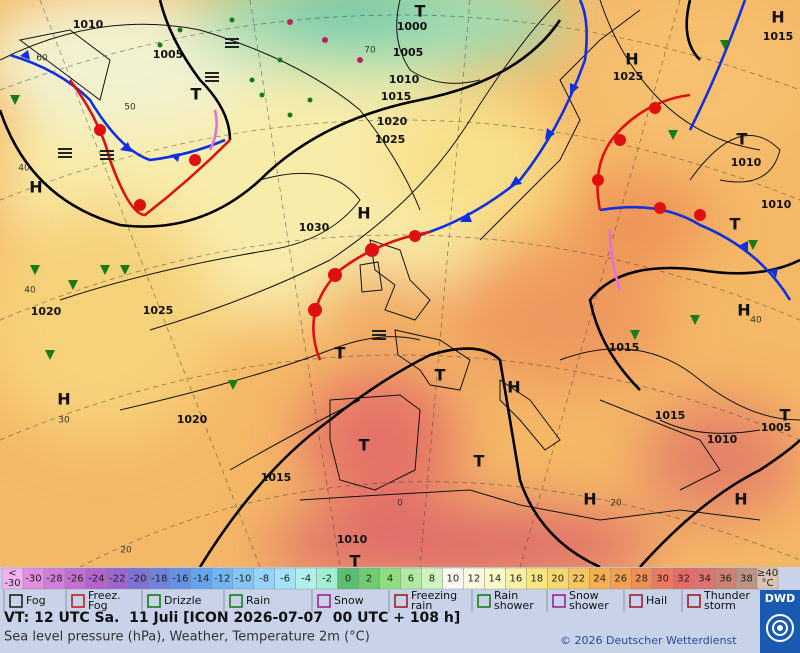 The image size is (800, 653). I want to click on legend-label: Freez., so click(104, 595).